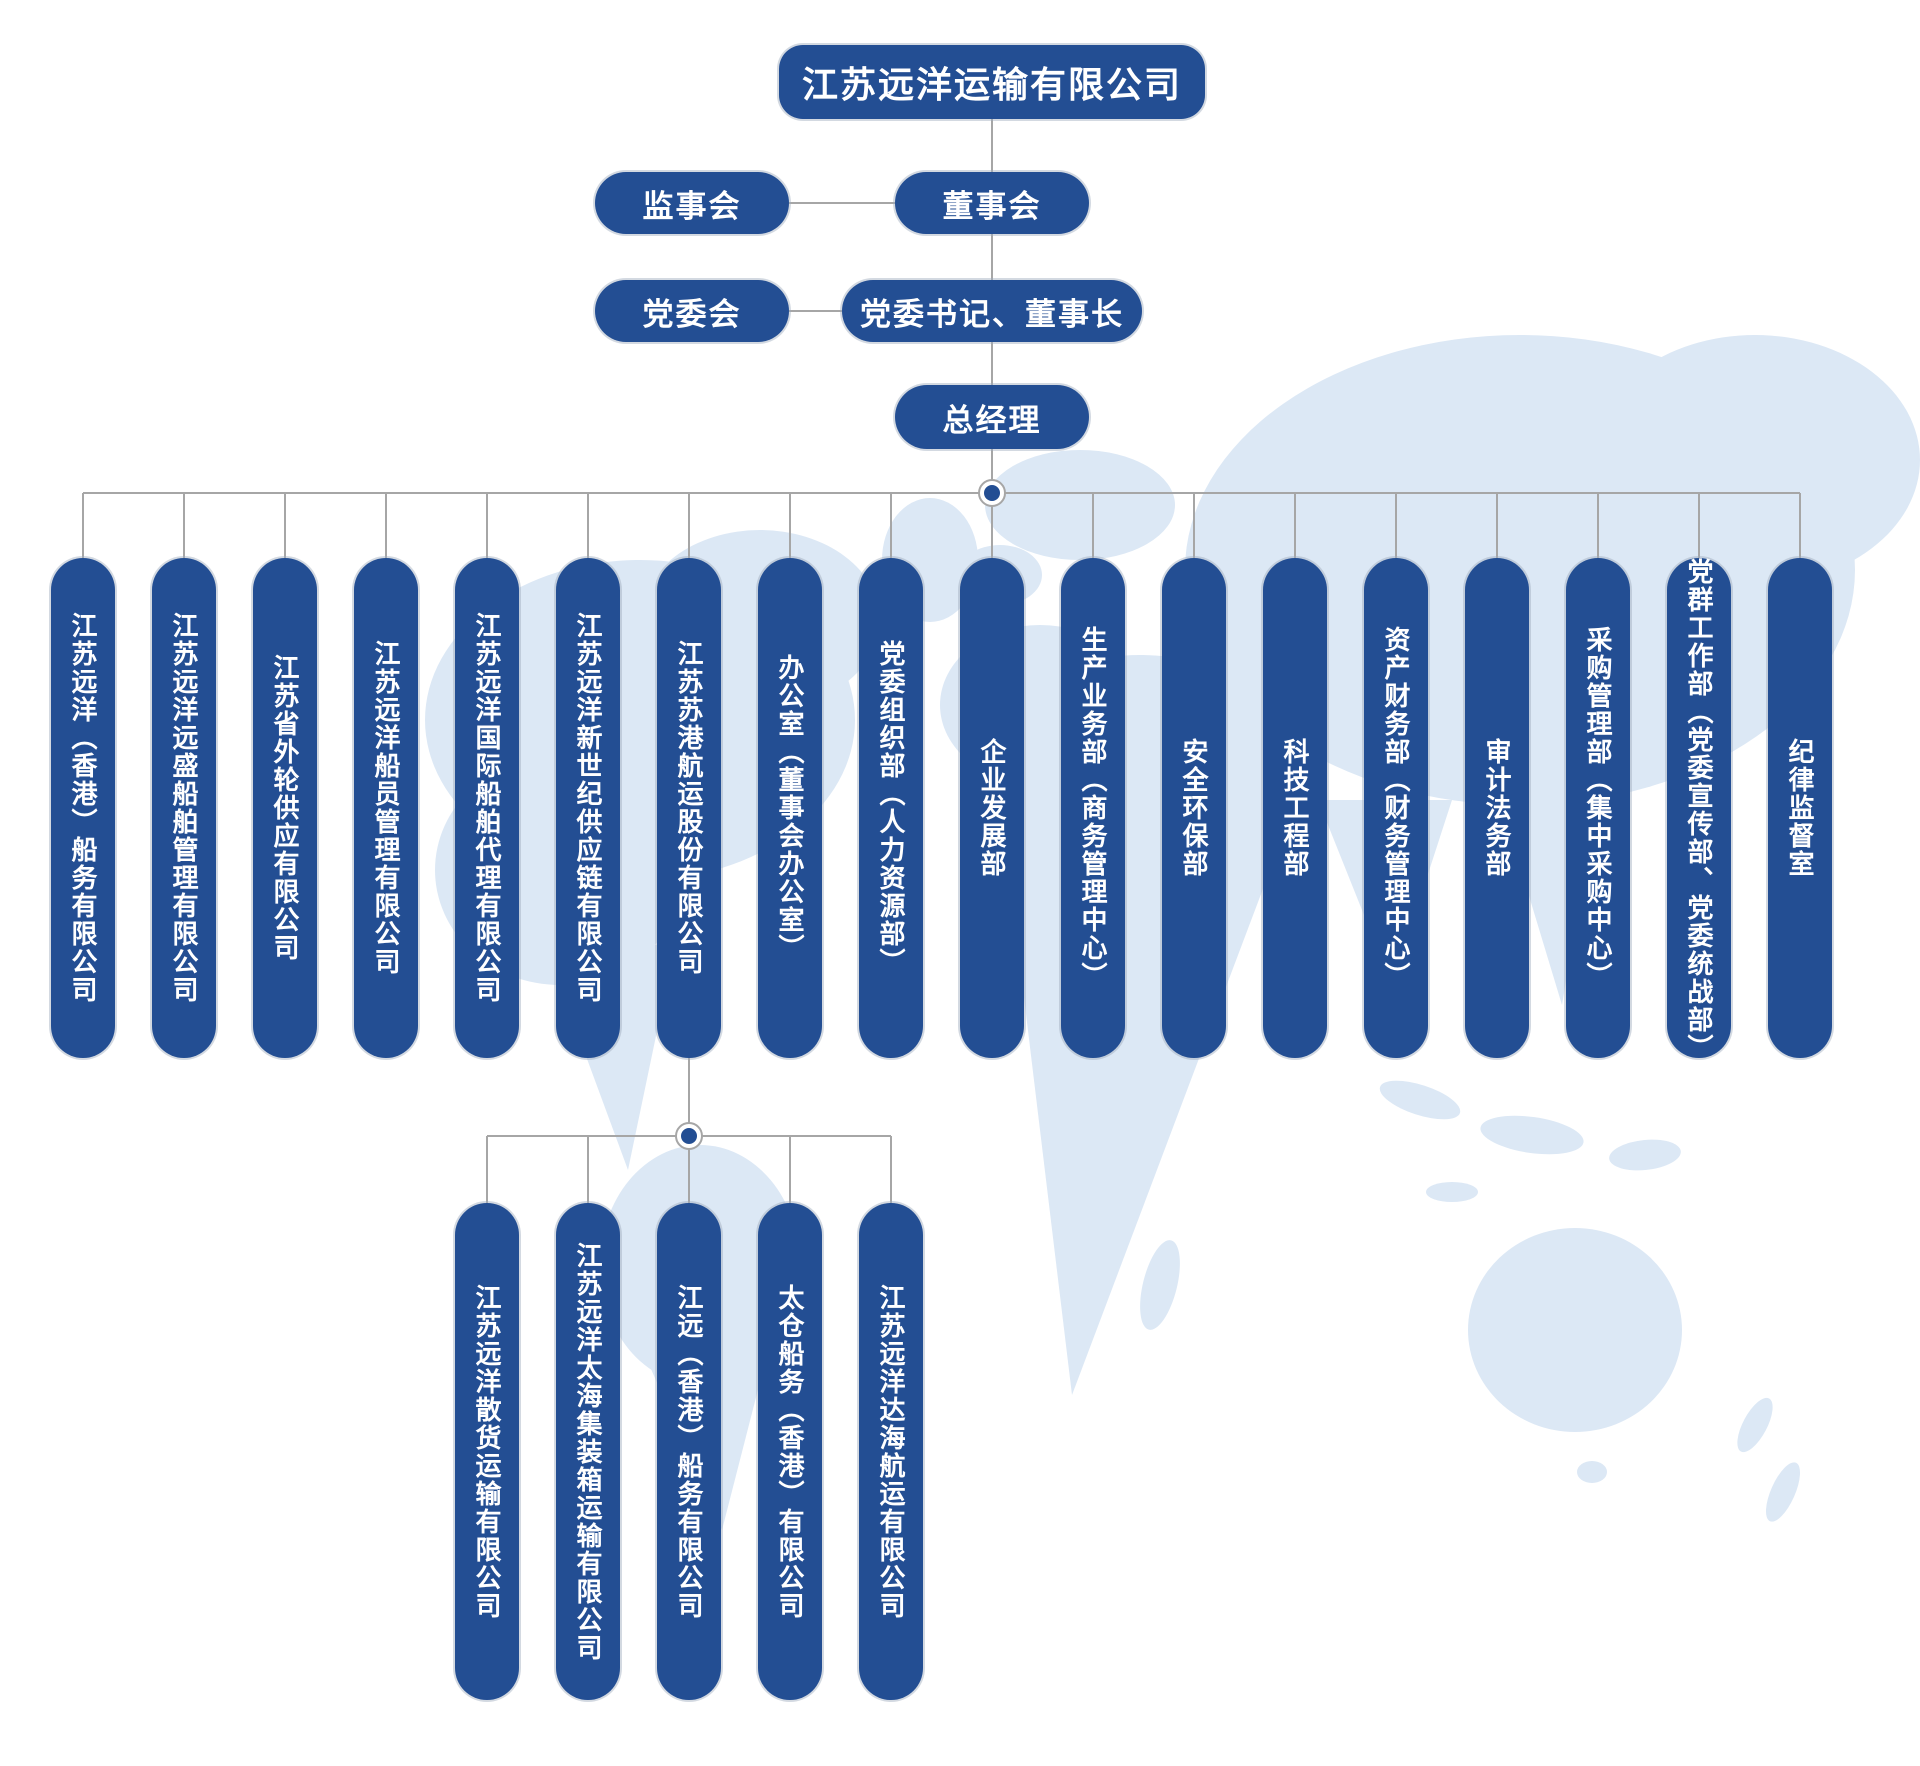  I want to click on dept-node-label: 党委组织部（人力资源部）, so click(891, 808).